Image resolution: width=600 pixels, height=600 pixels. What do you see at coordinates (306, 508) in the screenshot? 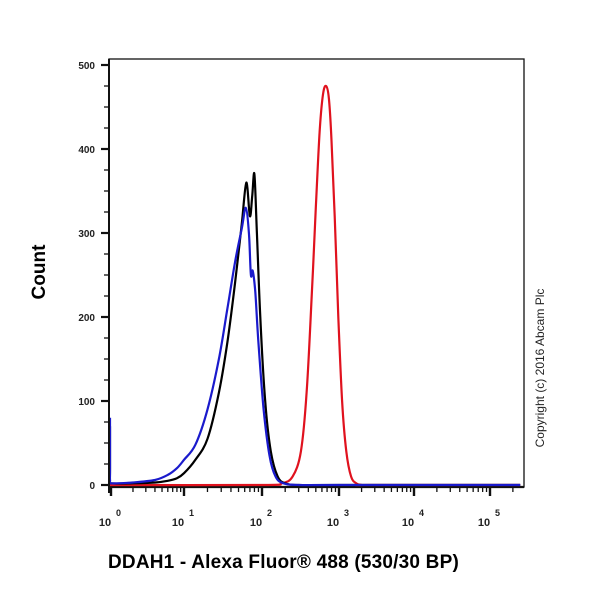
I see `x-axis-ticks: 10 0 10 1 10 2 10 3 10 4 10 5` at bounding box center [306, 508].